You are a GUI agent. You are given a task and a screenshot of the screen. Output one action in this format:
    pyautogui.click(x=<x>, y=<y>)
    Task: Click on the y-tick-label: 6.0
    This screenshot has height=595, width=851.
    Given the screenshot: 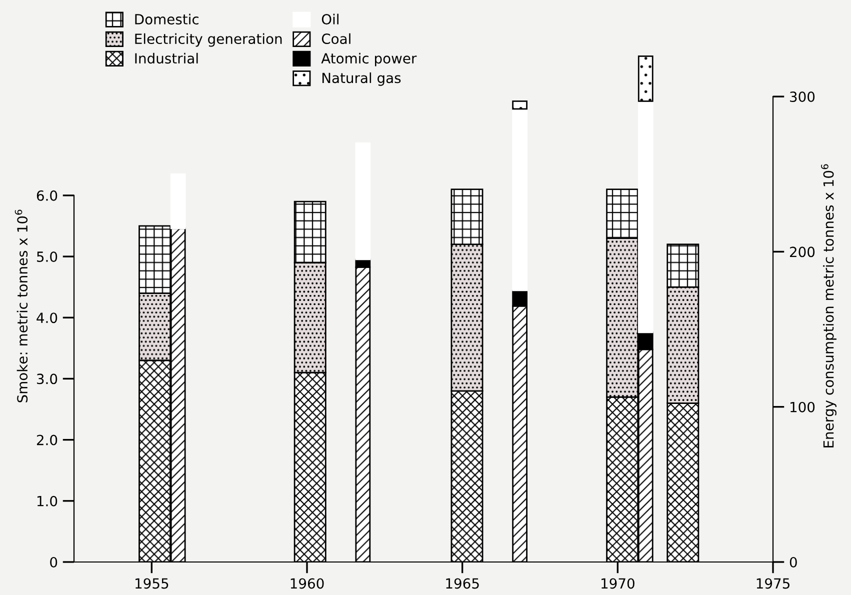 What is the action you would take?
    pyautogui.click(x=47, y=195)
    